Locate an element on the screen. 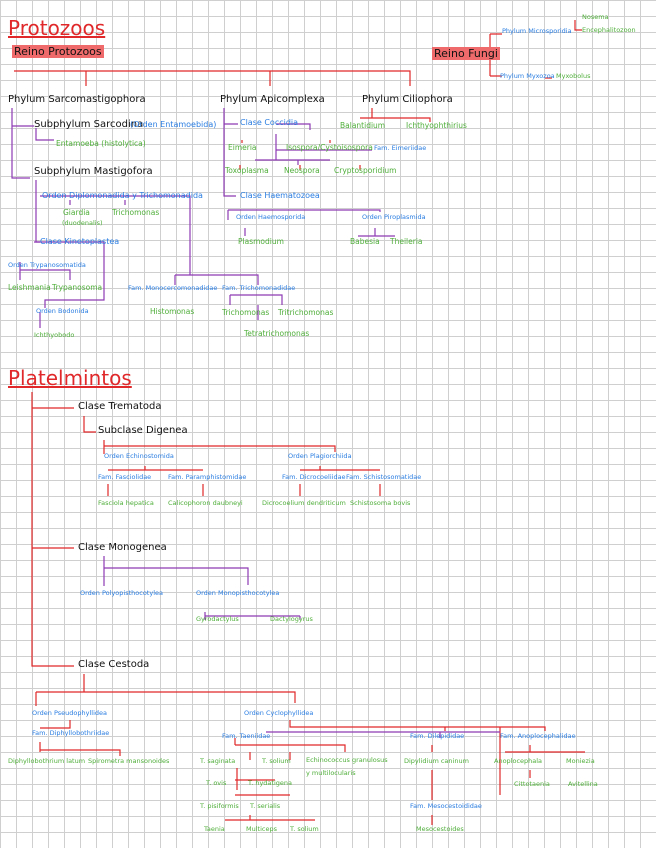 This screenshot has height=848, width=656. dicrocoelium-dendriticum: Dicrocoelium dendriticum is located at coordinates (304, 503).